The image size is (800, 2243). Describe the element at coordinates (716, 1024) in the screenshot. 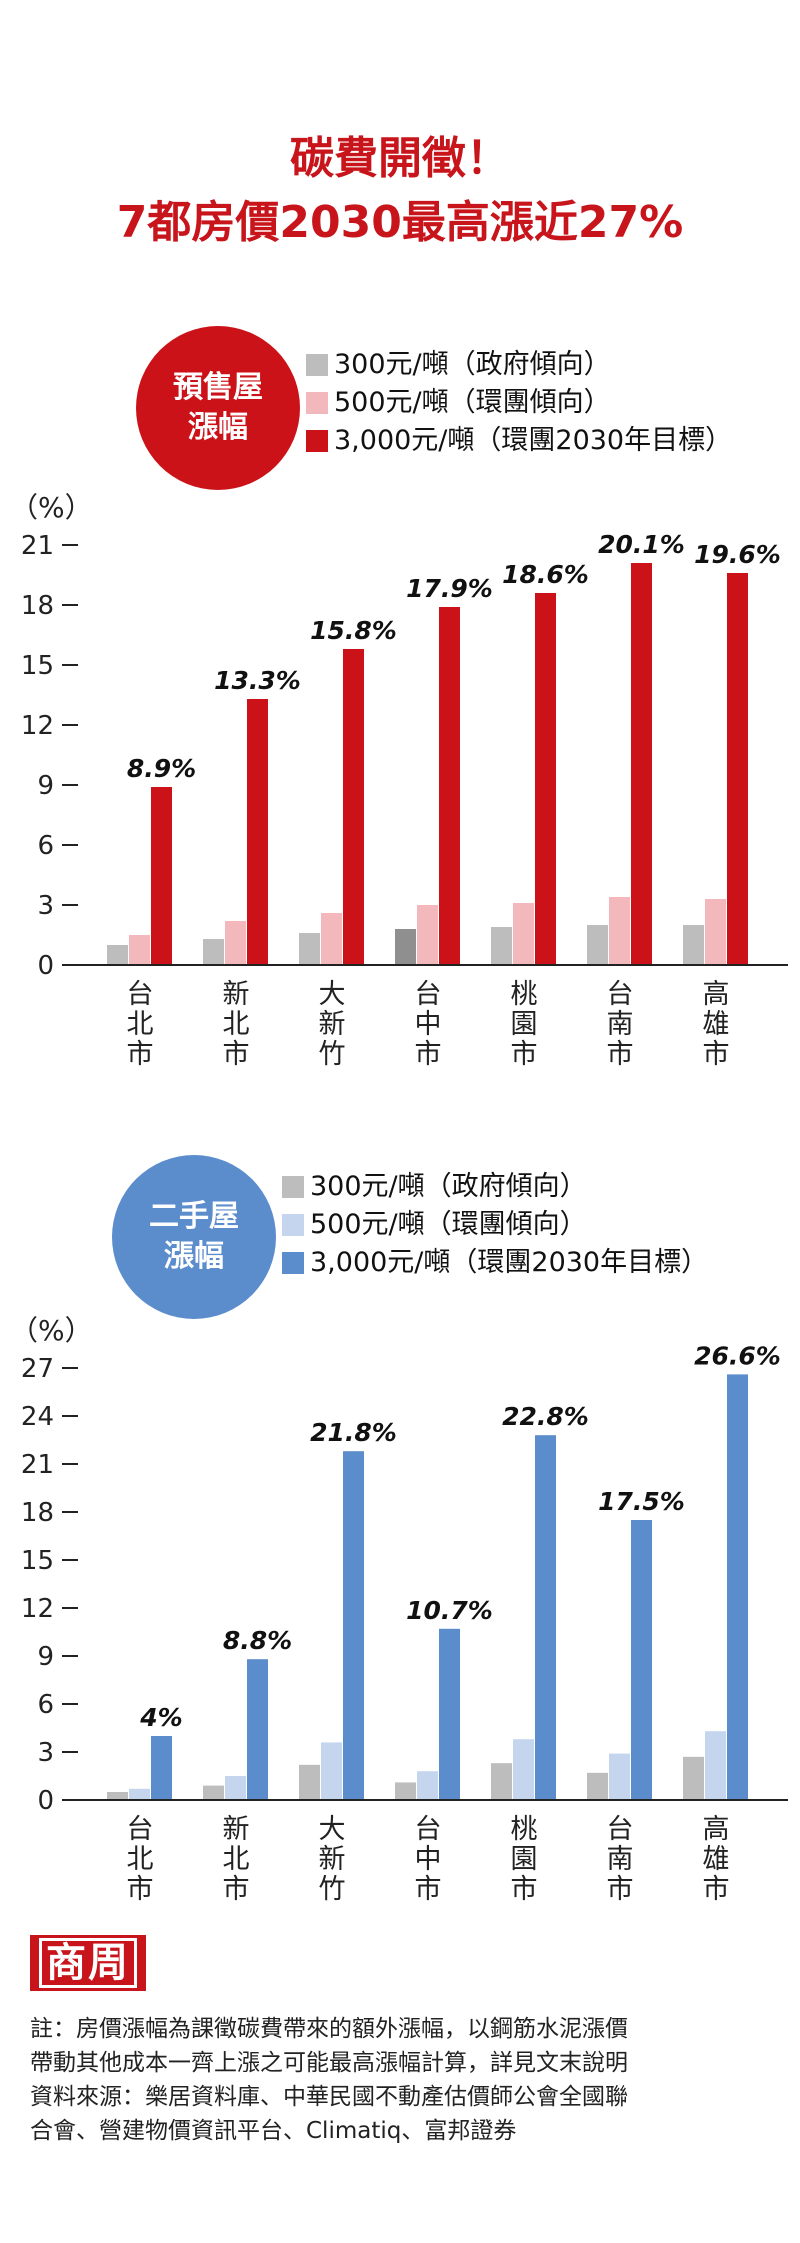

I see `presale-category-label: 雄` at that location.